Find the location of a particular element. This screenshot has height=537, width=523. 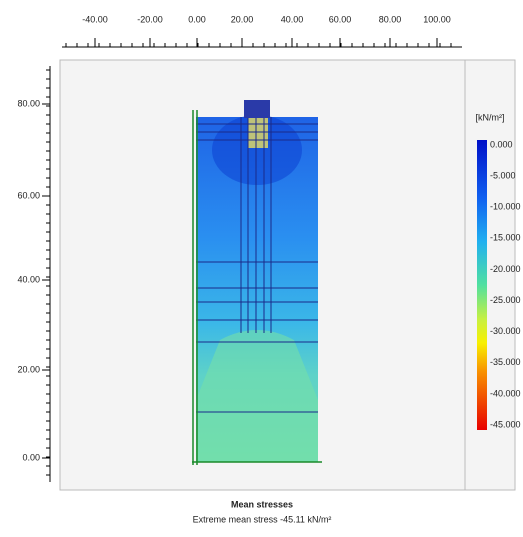

legend-label: 0.000 is located at coordinates (501, 144).